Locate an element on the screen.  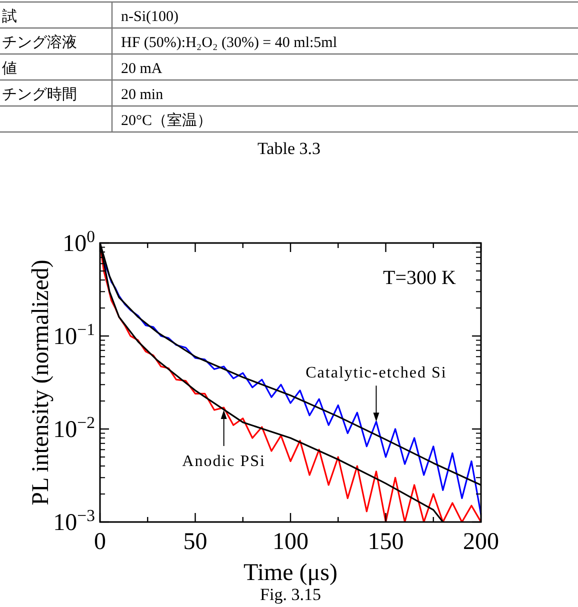
annotation: Anodic PSi is located at coordinates (224, 461).